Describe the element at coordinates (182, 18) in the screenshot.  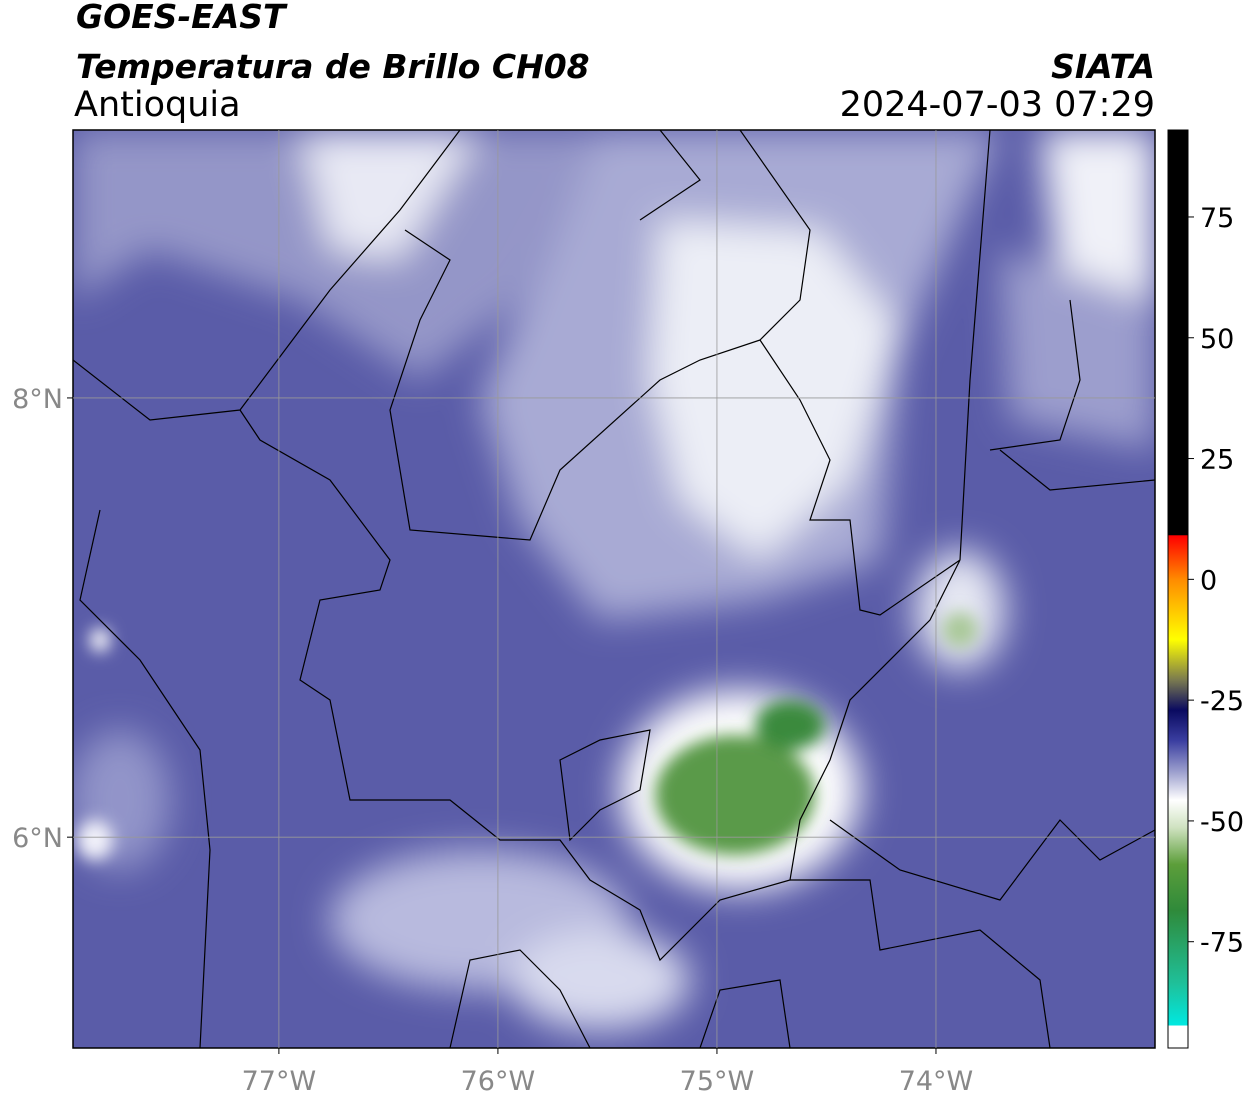
I see `satellite: GOES-EAST` at that location.